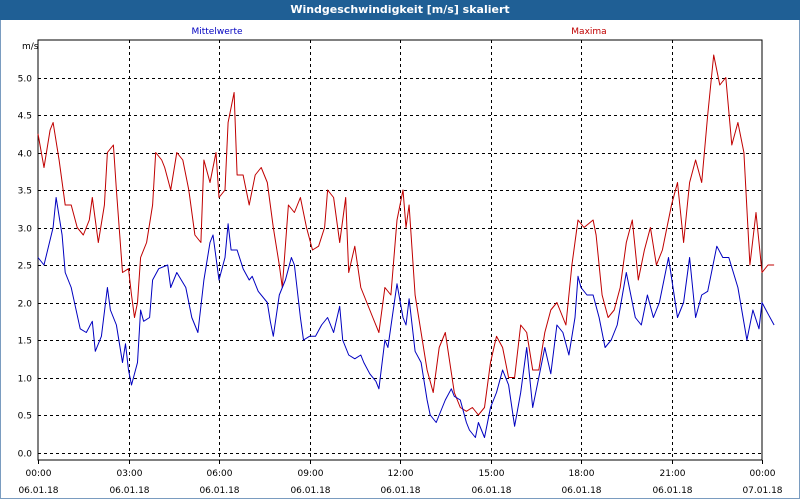  I want to click on legend-maxima: Maxima, so click(588, 32).